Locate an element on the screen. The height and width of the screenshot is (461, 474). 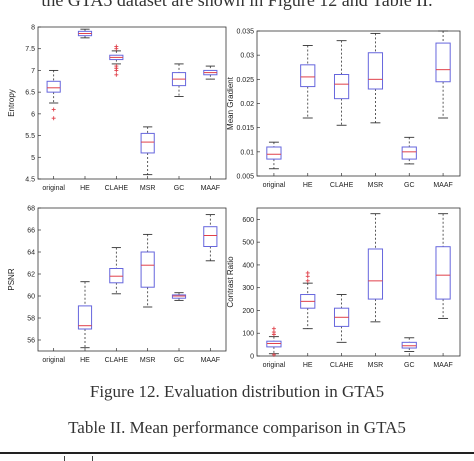
y-tick-label: 6 is located at coordinates (33, 114).